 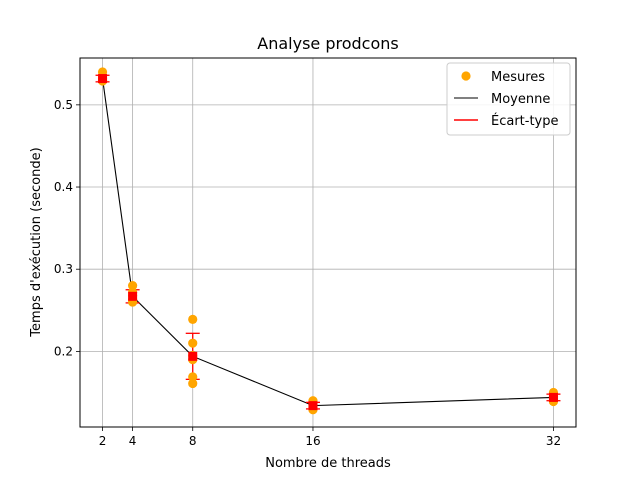 What do you see at coordinates (193, 441) in the screenshot?
I see `x-tick-label: 8` at bounding box center [193, 441].